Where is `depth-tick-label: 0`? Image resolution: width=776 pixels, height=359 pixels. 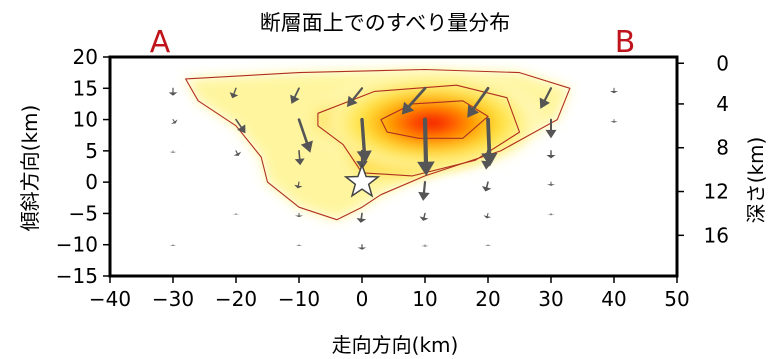 depth-tick-label: 0 is located at coordinates (722, 63).